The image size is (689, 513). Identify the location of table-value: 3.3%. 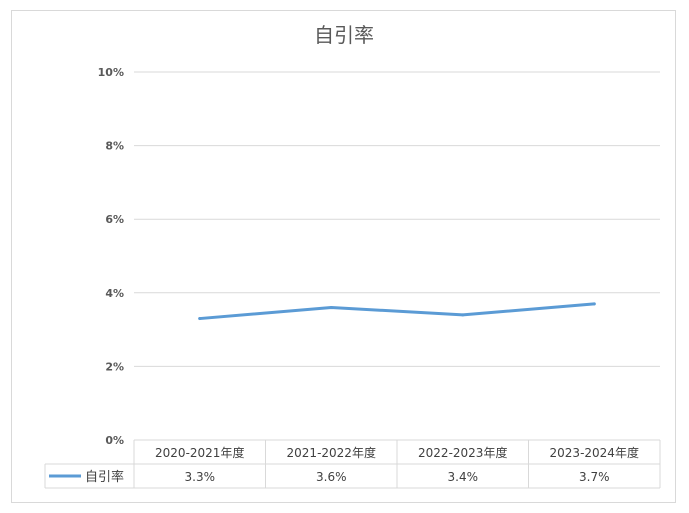
(200, 477).